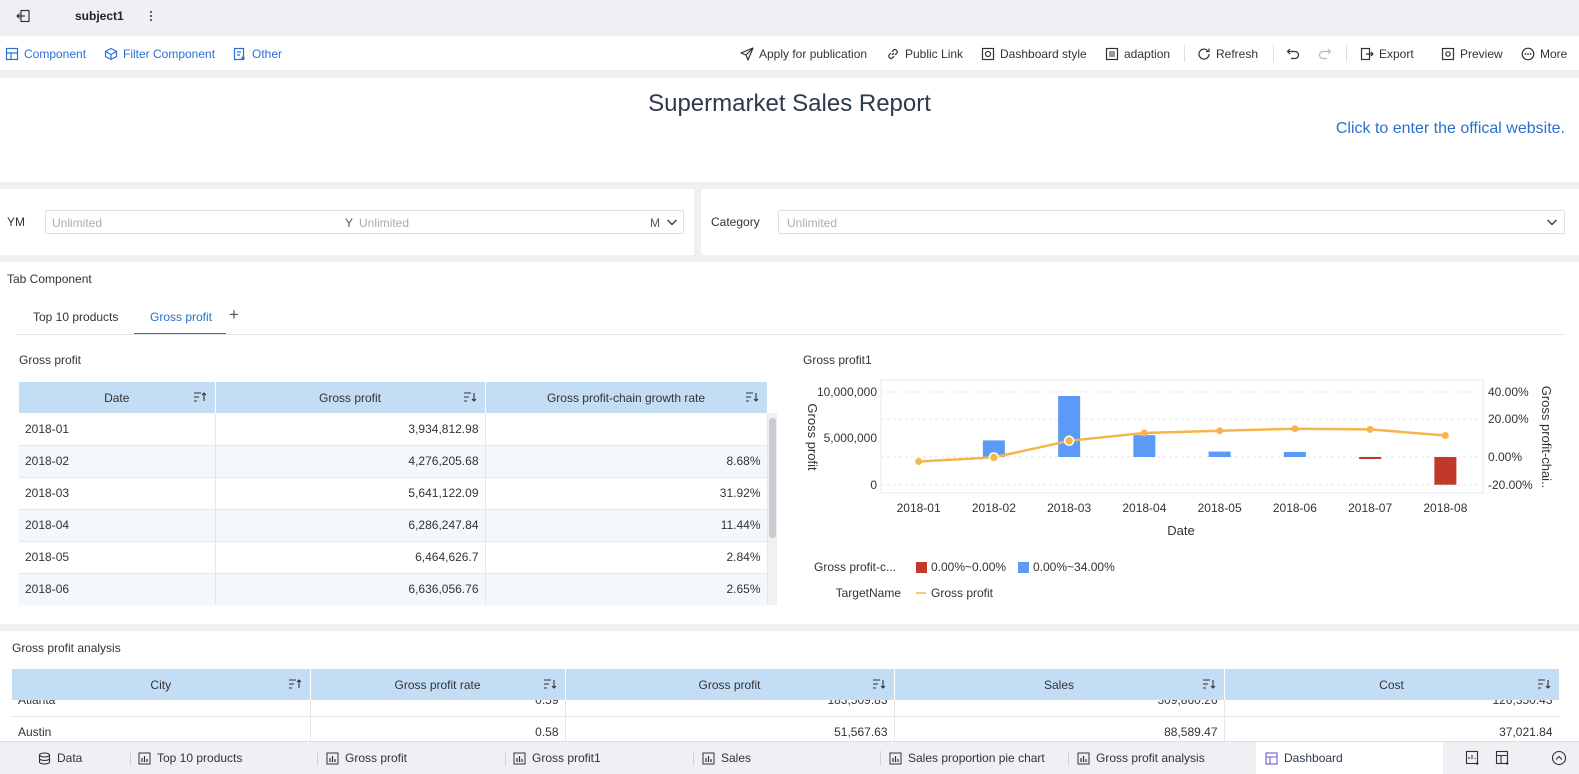 The image size is (1579, 774). Describe the element at coordinates (117, 397) in the screenshot. I see `column-header-date: Date` at that location.